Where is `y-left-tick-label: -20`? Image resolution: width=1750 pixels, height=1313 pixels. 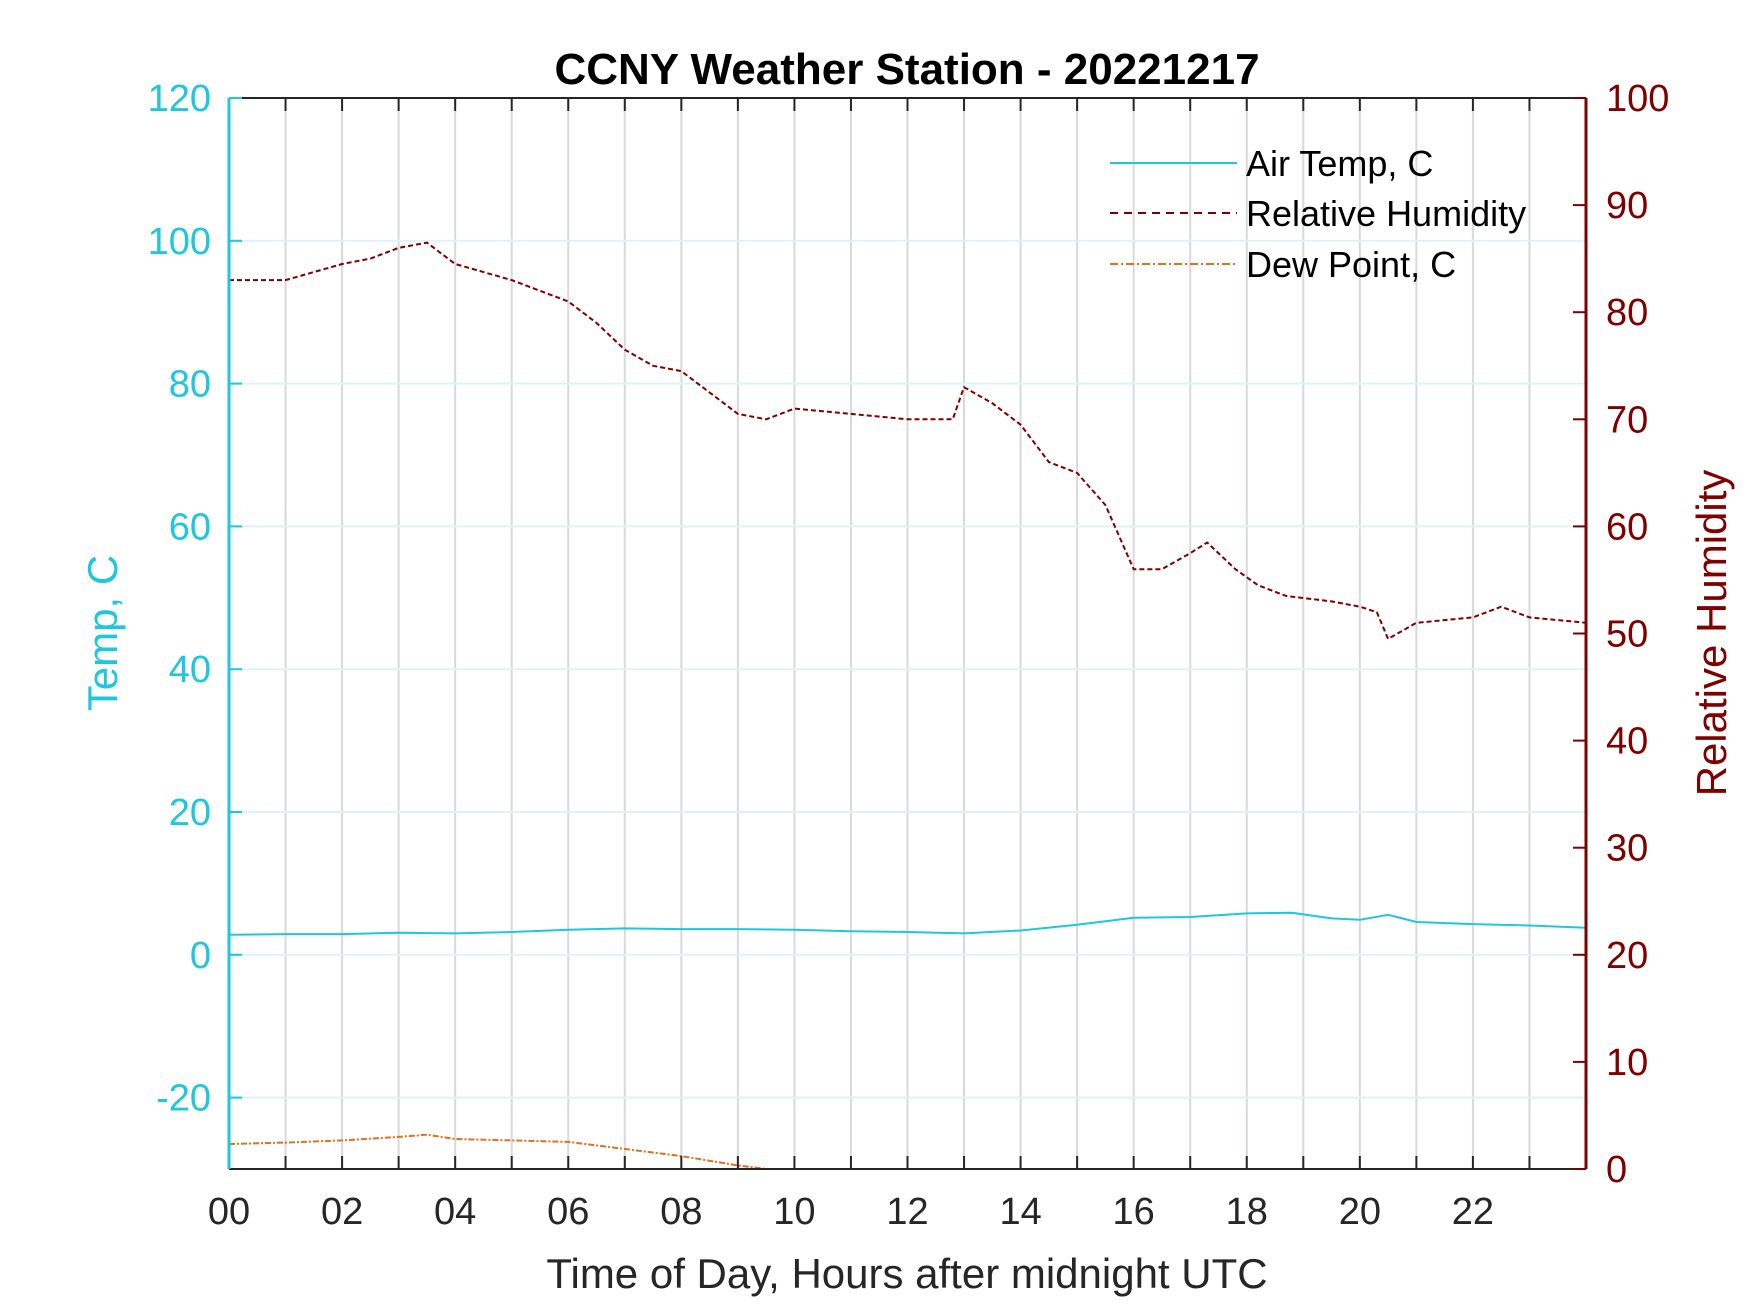
y-left-tick-label: -20 is located at coordinates (183, 1099).